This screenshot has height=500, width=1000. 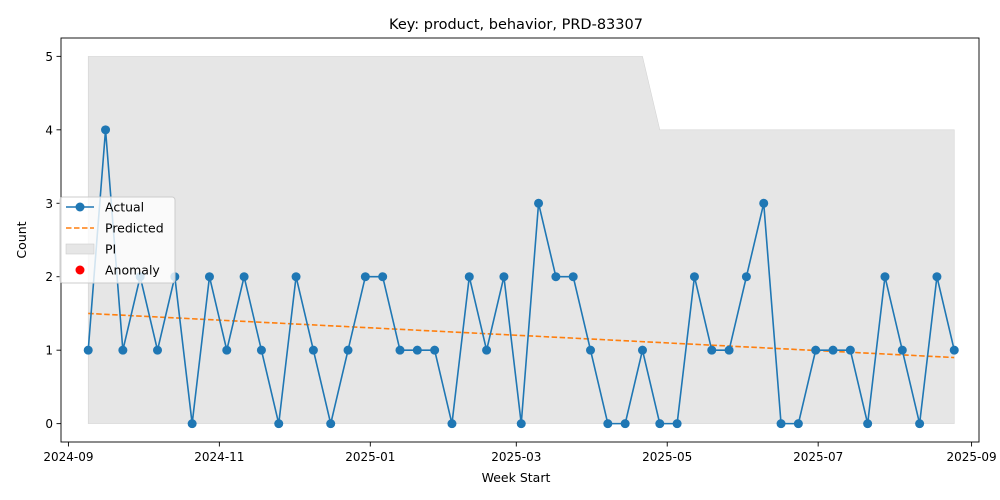 I want to click on legend-pi-label: PI, so click(x=110, y=249).